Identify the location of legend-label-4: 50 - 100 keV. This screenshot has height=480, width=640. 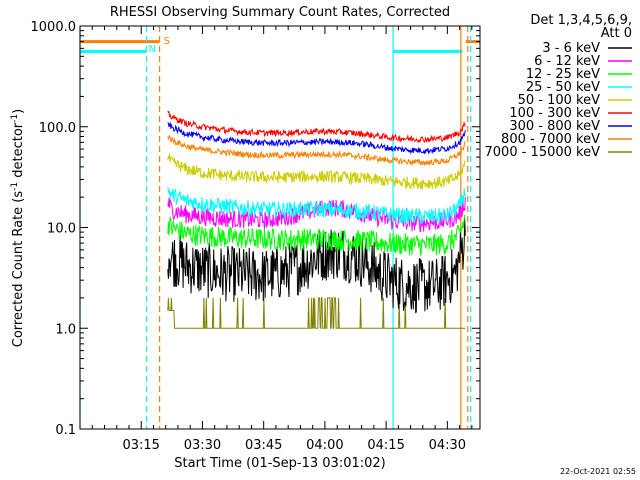
(559, 100).